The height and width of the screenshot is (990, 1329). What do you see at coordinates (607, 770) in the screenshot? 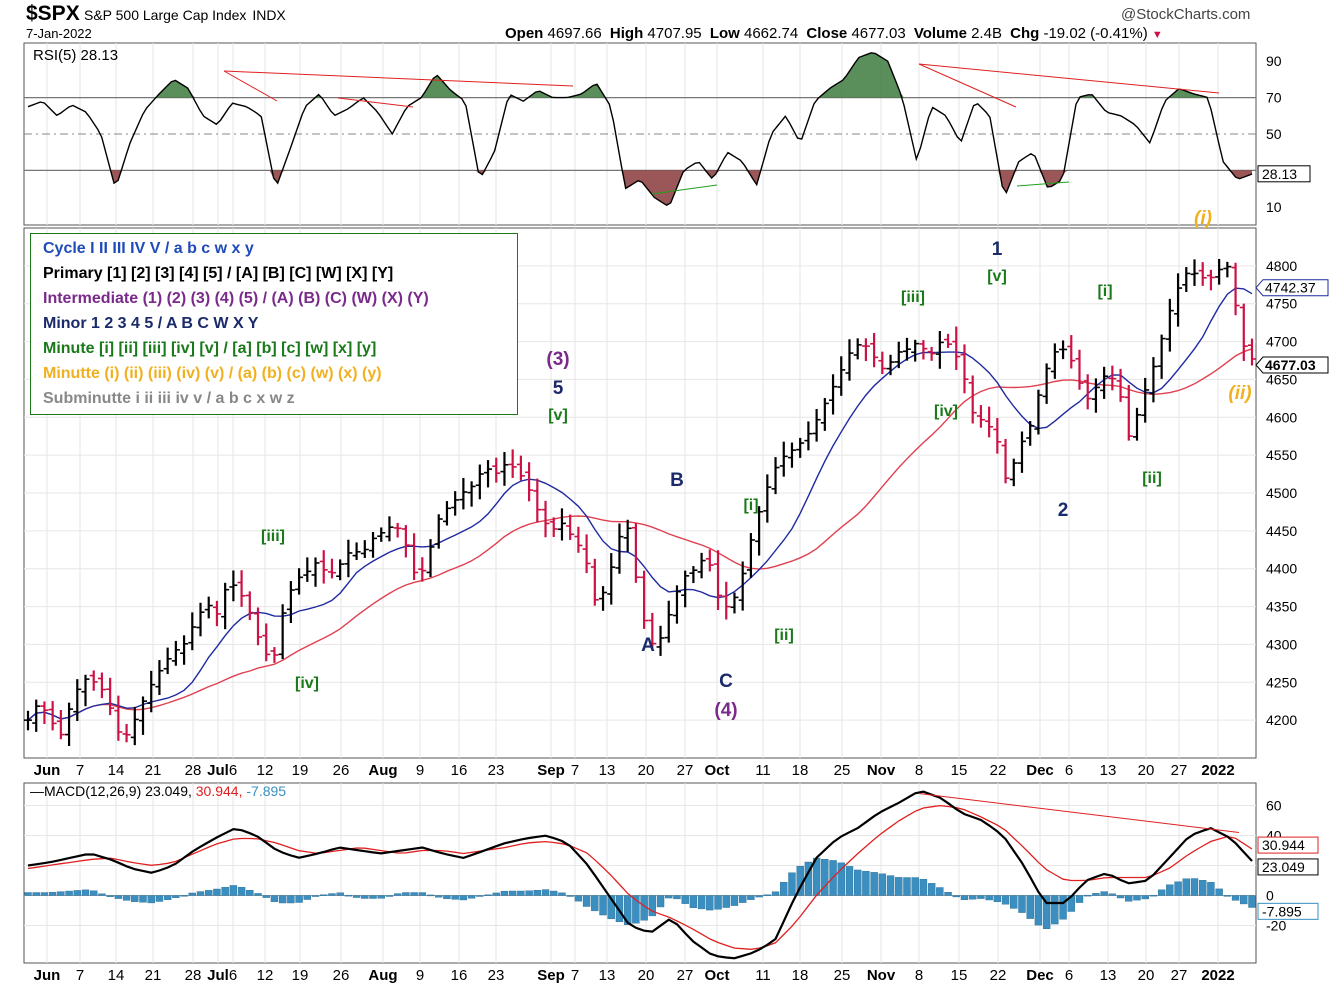
I see `price-x-tick-label: 13` at bounding box center [607, 770].